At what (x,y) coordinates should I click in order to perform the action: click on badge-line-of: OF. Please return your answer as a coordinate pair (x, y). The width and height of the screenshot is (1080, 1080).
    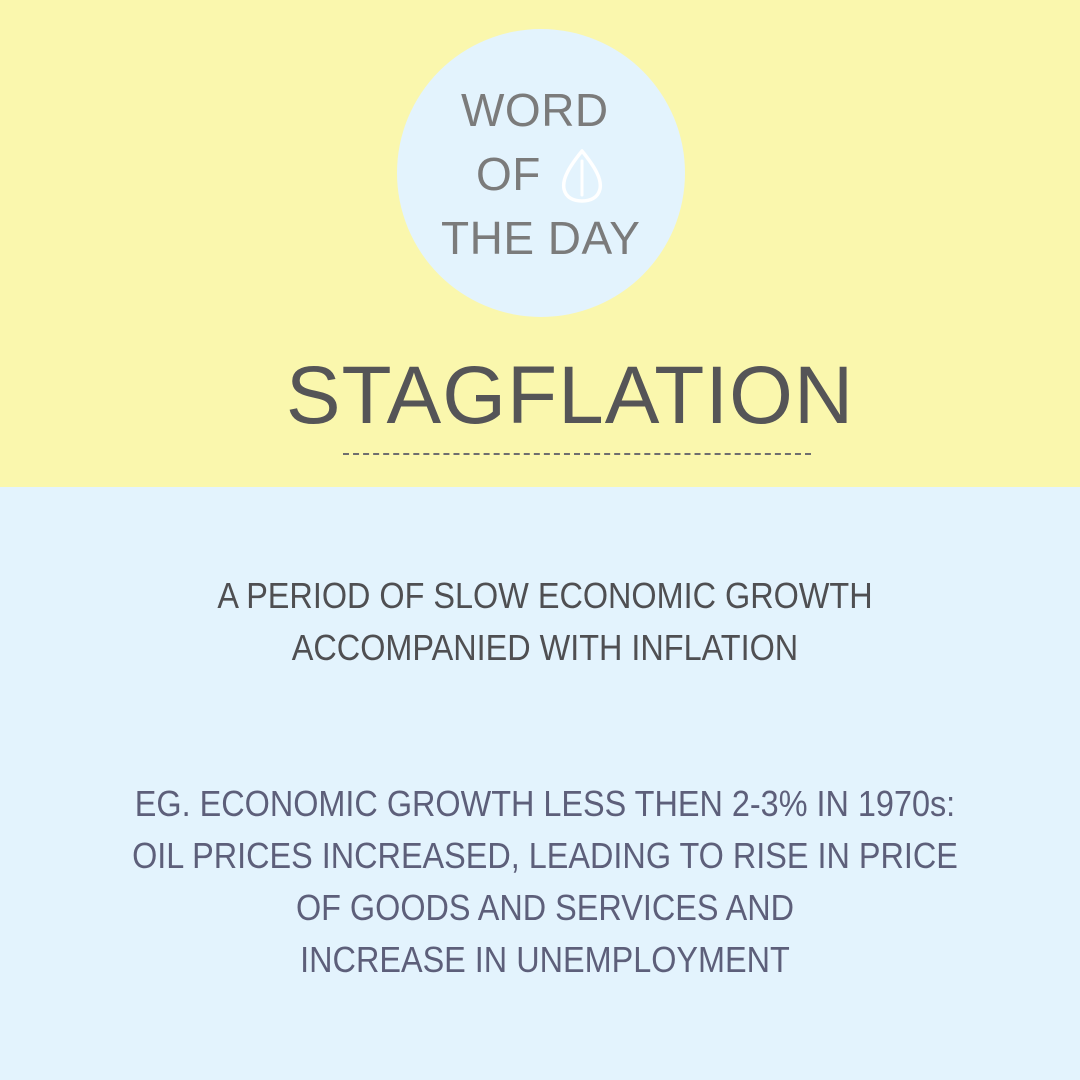
    Looking at the image, I should click on (508, 174).